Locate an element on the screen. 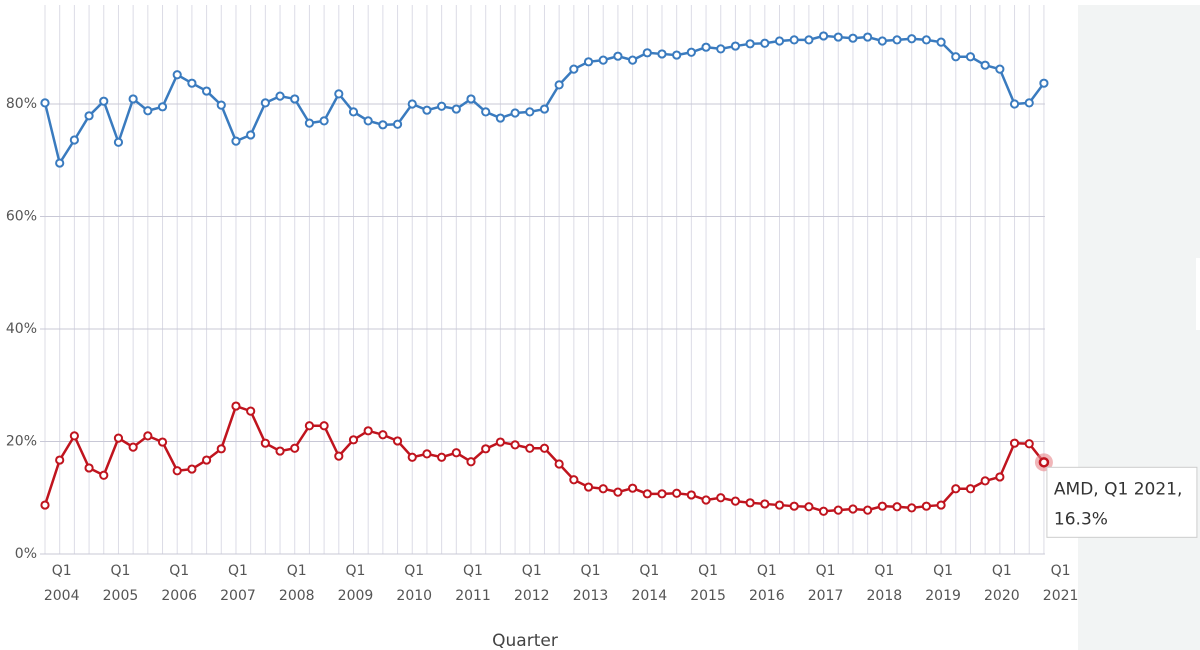 The width and height of the screenshot is (1200, 650). x-tick-label: 2021 is located at coordinates (1061, 596).